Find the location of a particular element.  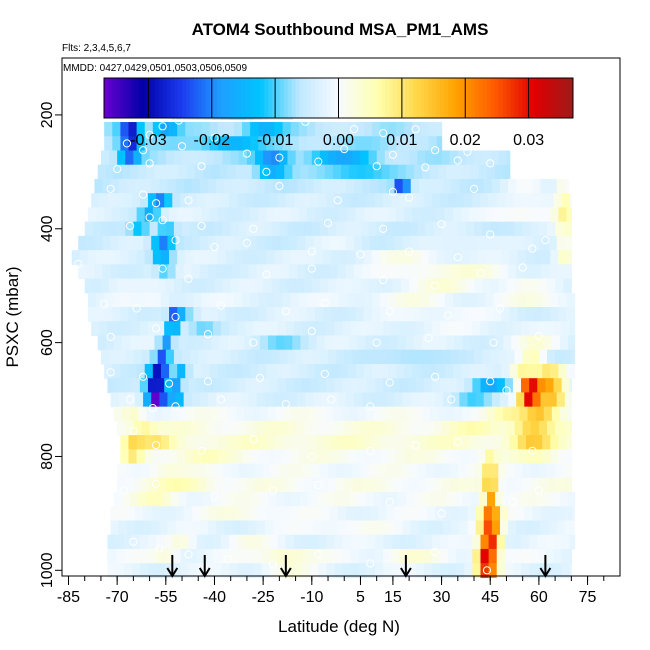

colorbar-tick-label: -0.02 is located at coordinates (212, 140).